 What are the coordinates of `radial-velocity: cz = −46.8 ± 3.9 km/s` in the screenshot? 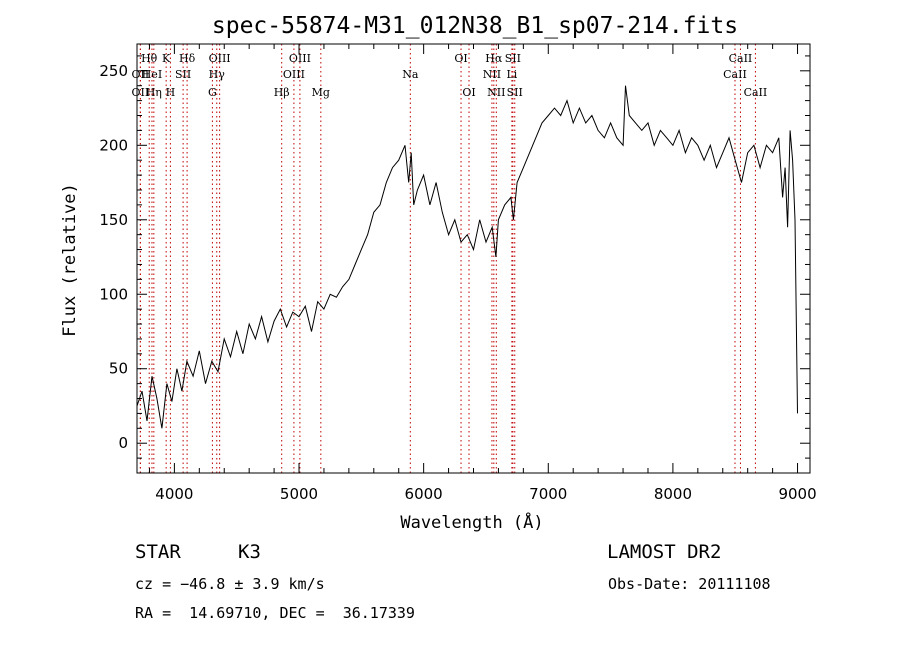 It's located at (230, 584).